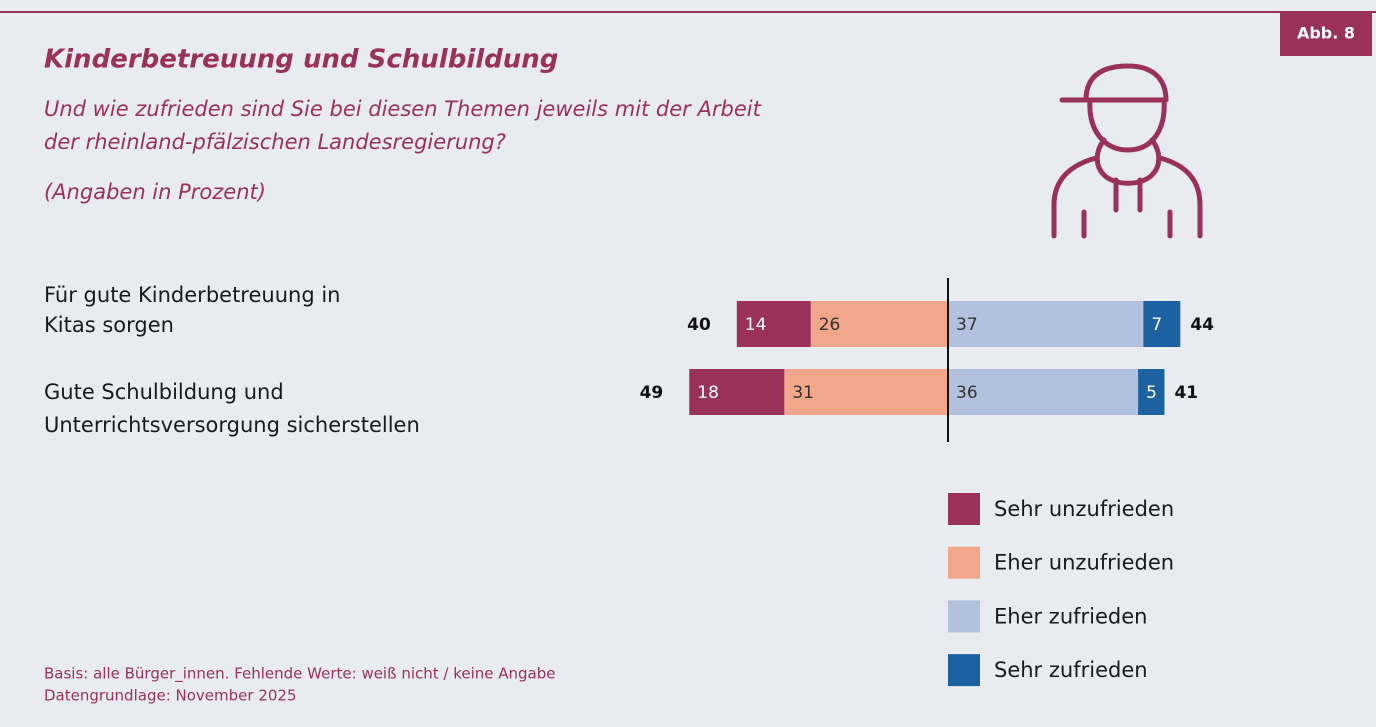 This screenshot has height=727, width=1376. I want to click on value-label: 5, so click(1151, 393).